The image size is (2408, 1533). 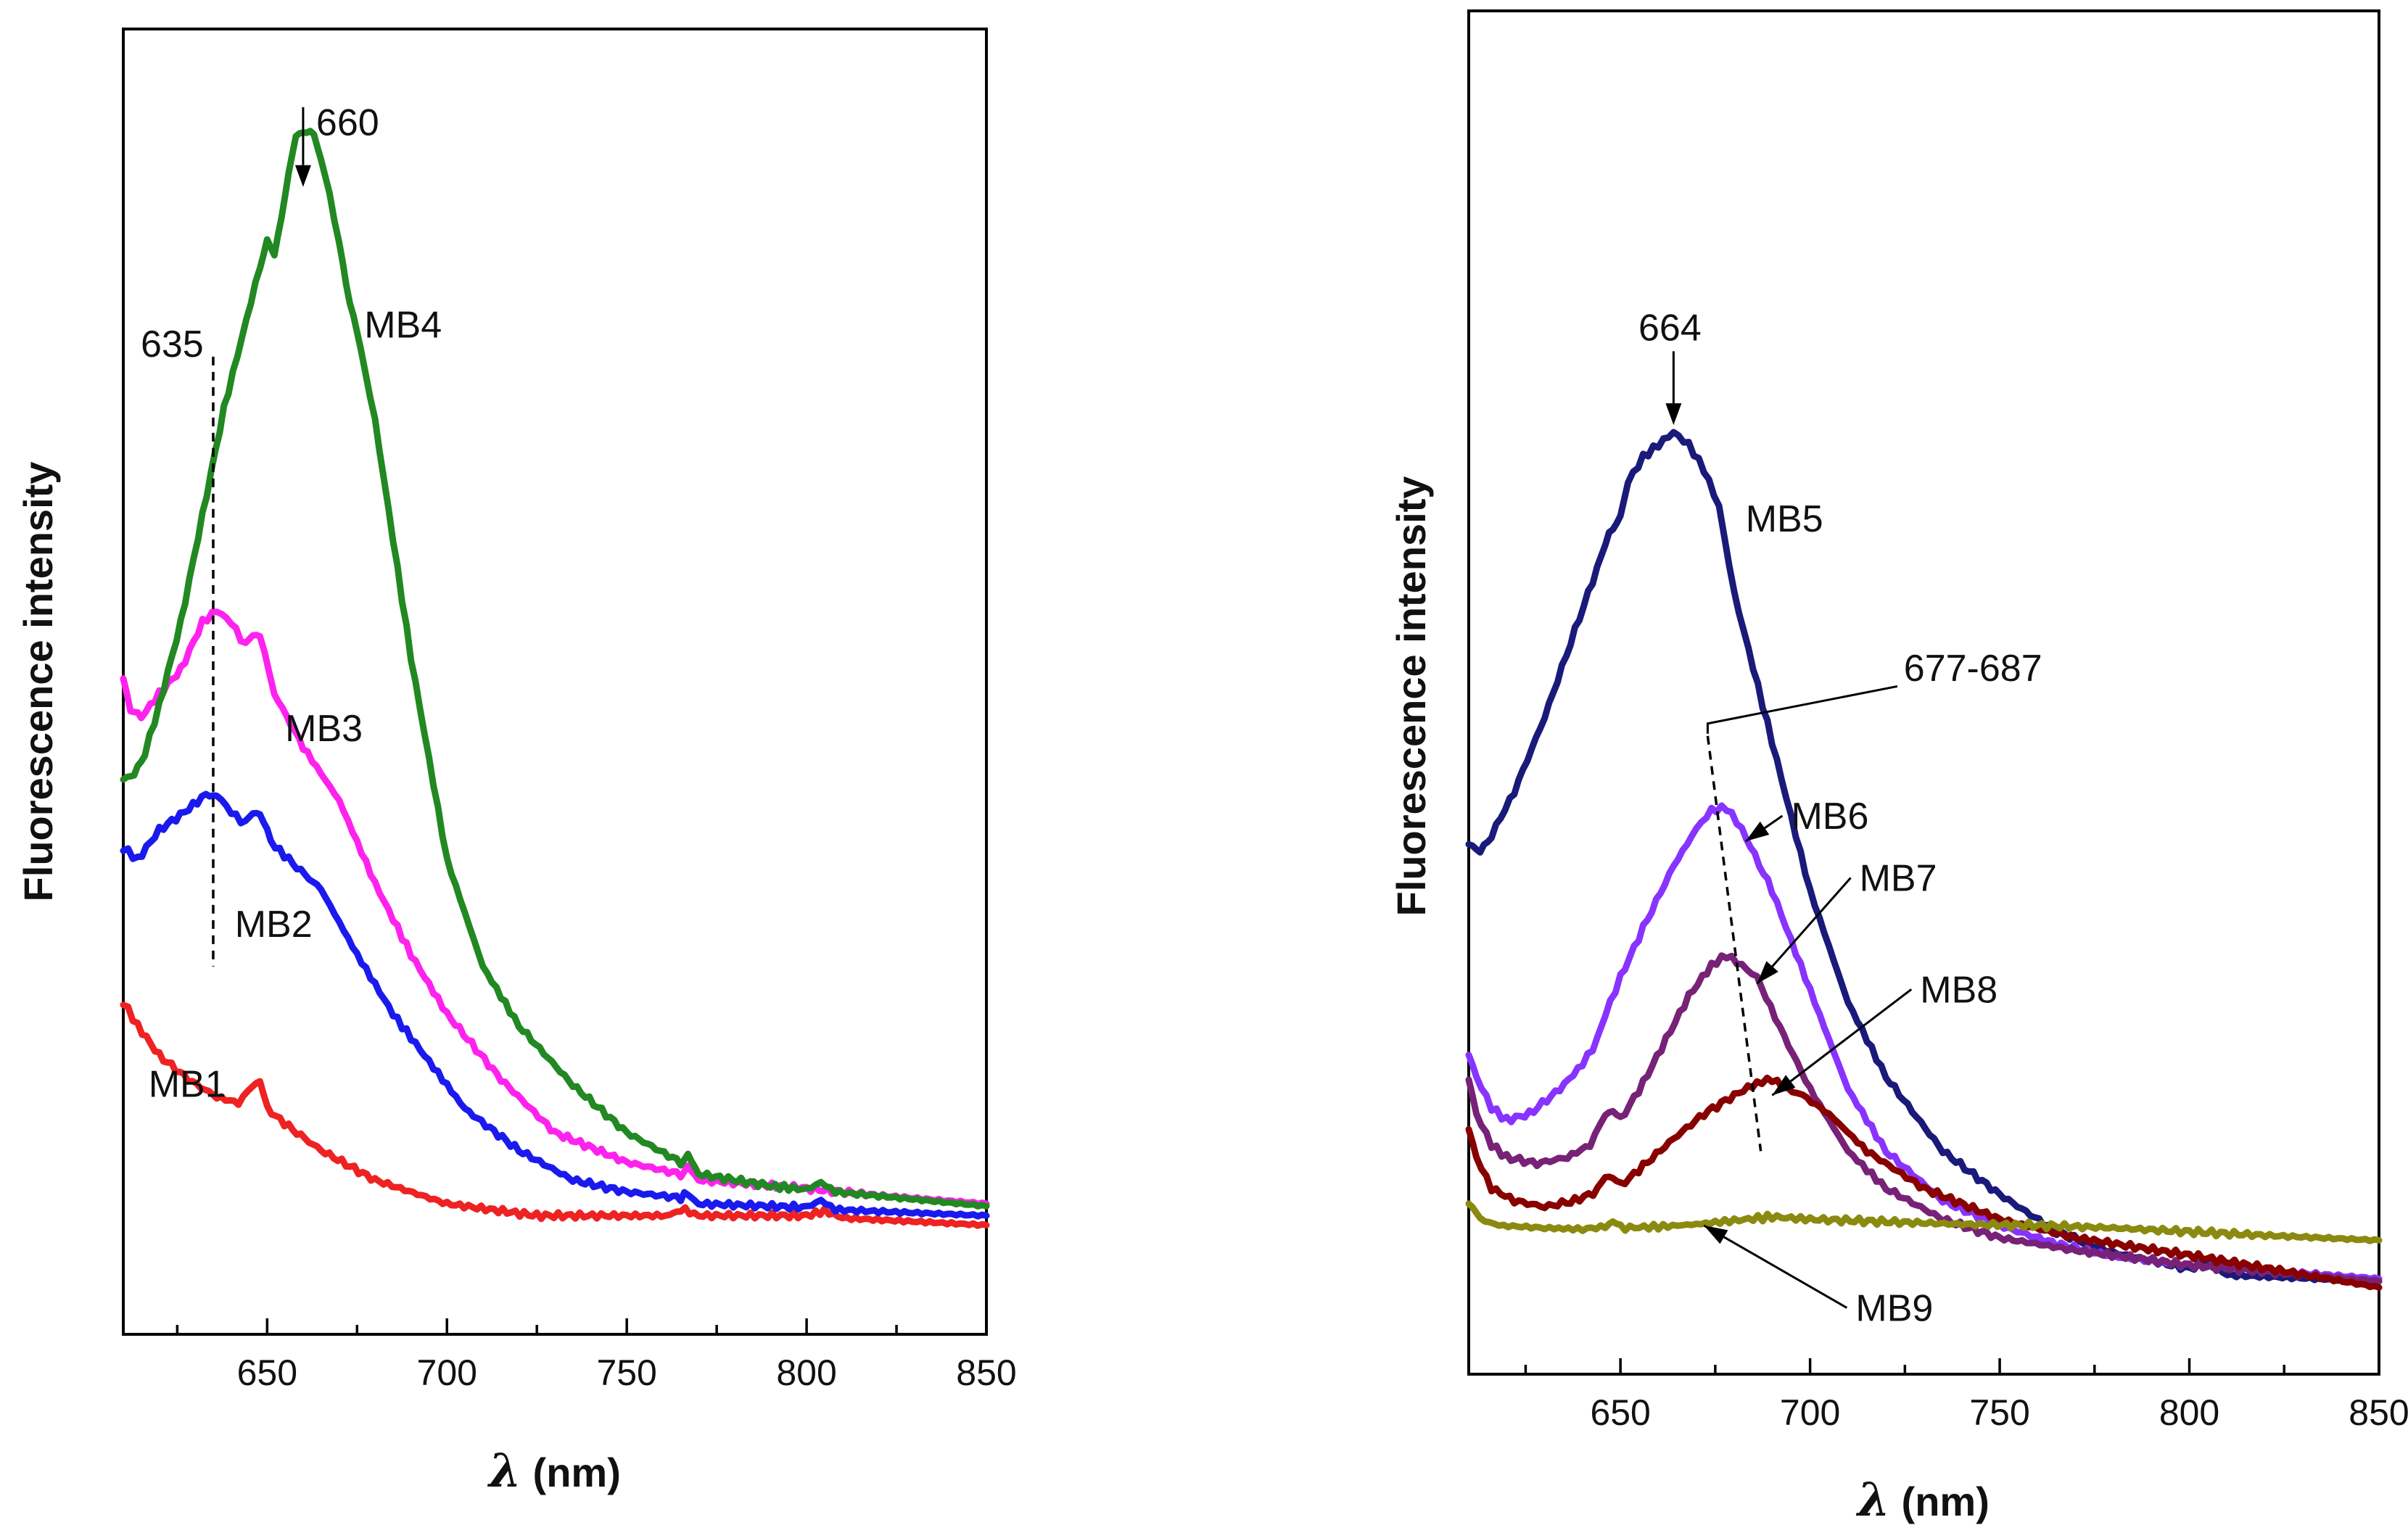 What do you see at coordinates (1716, 1235) in the screenshot?
I see `pointer-head-mb9` at bounding box center [1716, 1235].